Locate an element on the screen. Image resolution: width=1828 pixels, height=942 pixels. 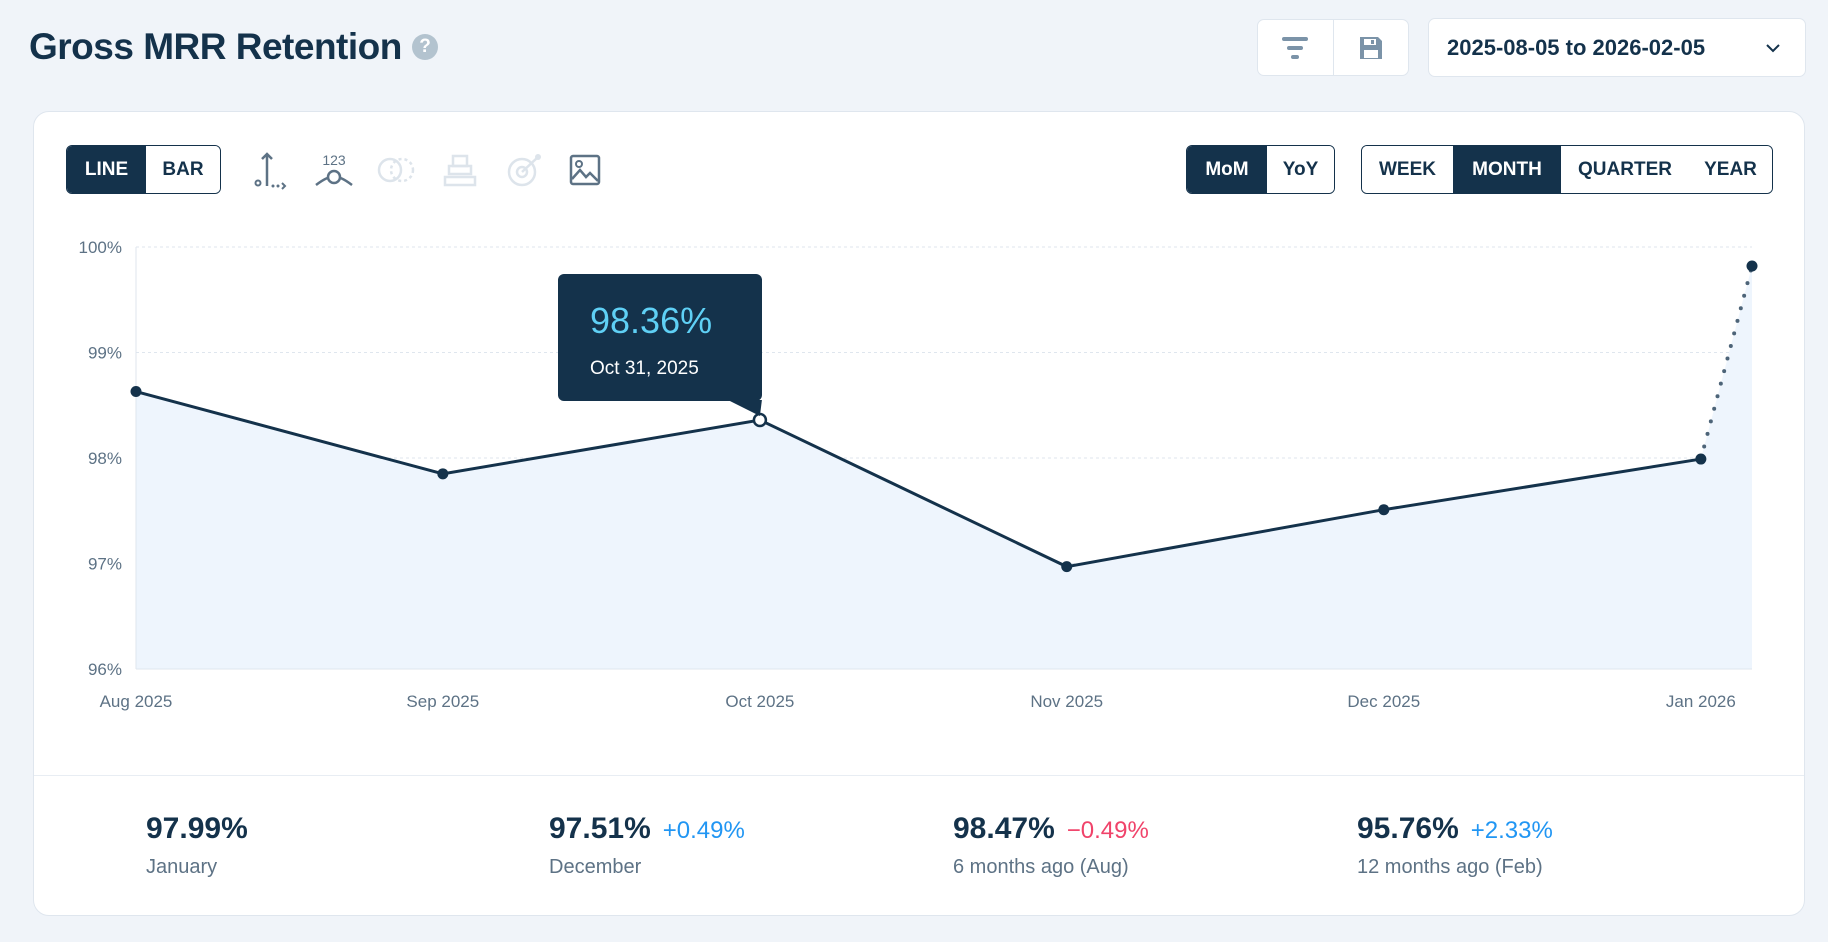
data-labels-button: 123 is located at coordinates (334, 170).